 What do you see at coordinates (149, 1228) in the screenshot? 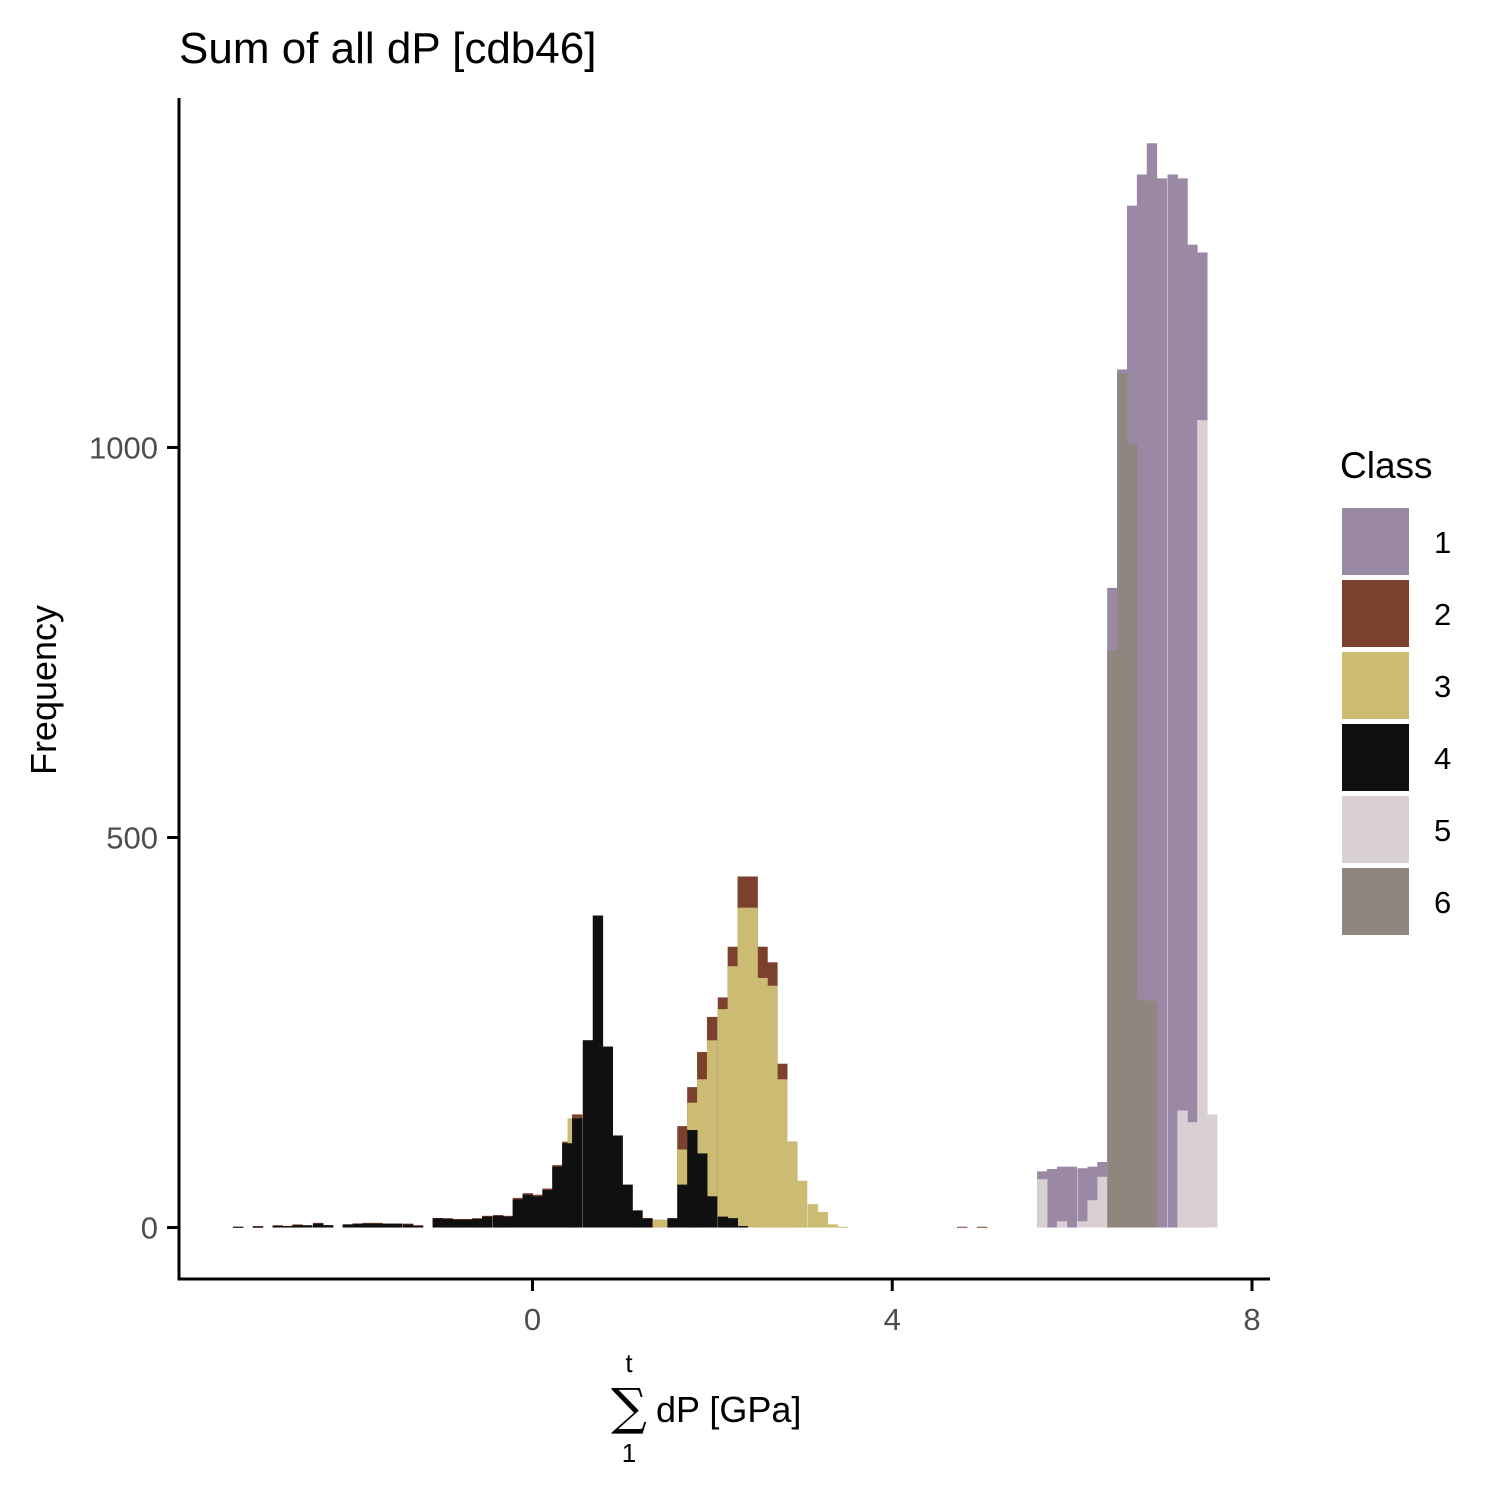
I see `y-tick-label: 0` at bounding box center [149, 1228].